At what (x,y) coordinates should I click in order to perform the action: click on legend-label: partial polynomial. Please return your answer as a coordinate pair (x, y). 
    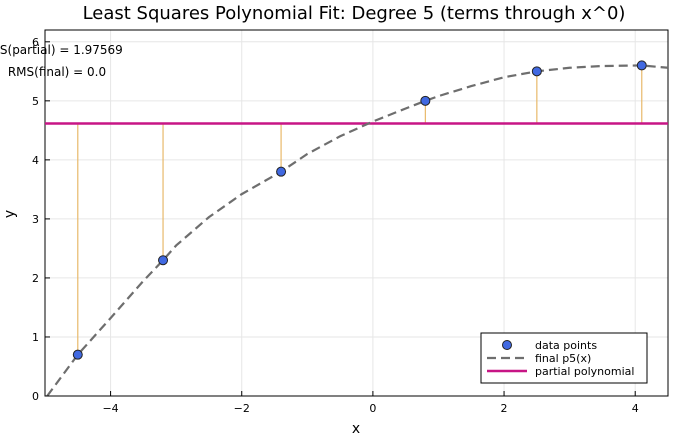
    Looking at the image, I should click on (584, 371).